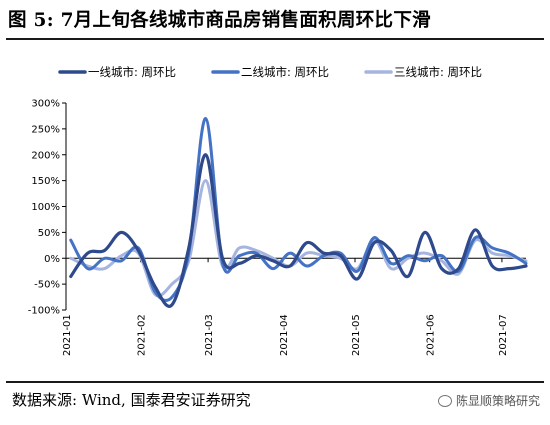 The height and width of the screenshot is (425, 550). What do you see at coordinates (142, 335) in the screenshot?
I see `x-tick-label: 2021-02` at bounding box center [142, 335].